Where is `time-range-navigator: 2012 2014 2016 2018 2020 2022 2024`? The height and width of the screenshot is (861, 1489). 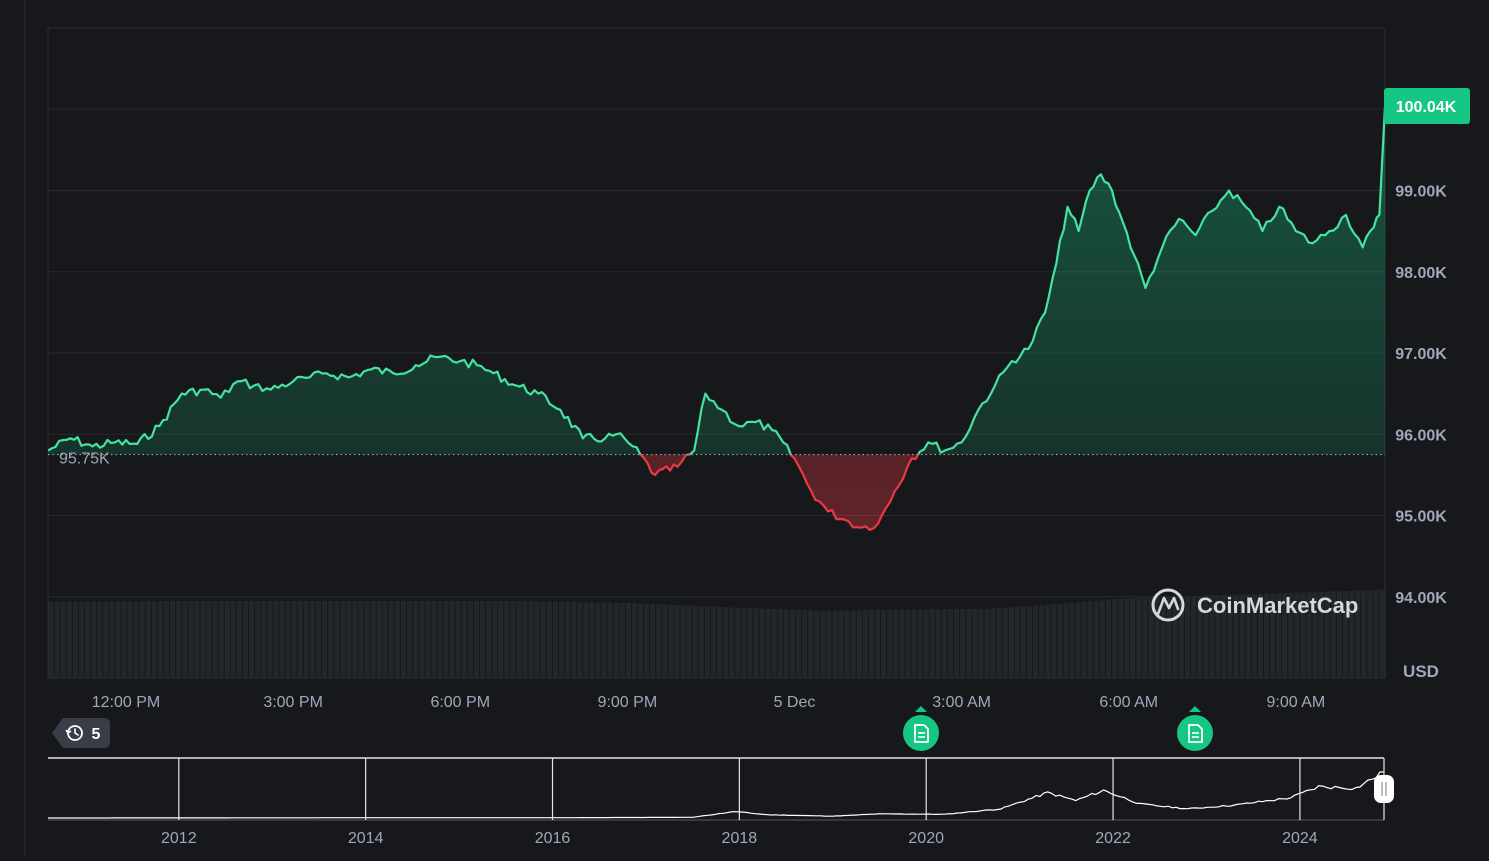 time-range-navigator: 2012 2014 2016 2018 2020 2022 2024 is located at coordinates (721, 802).